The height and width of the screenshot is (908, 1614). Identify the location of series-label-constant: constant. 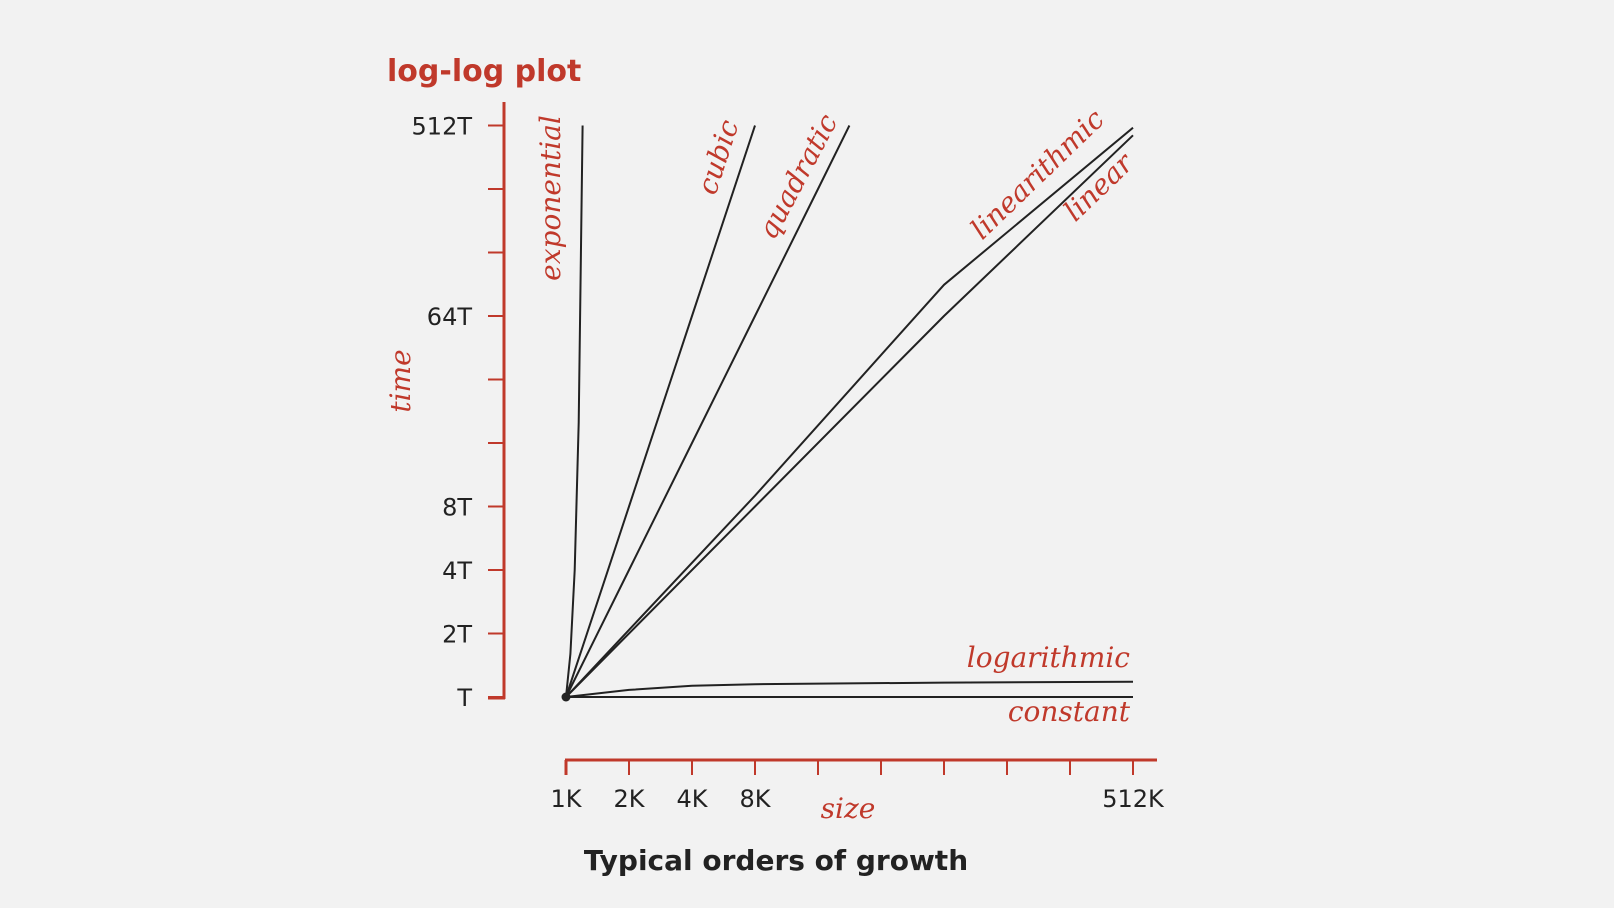
(1069, 711).